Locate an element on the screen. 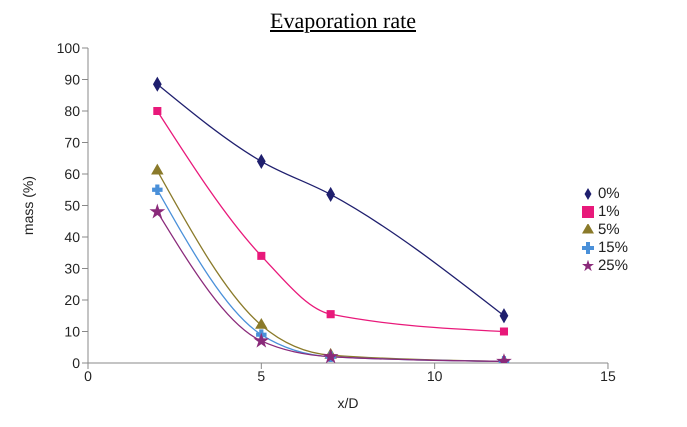 The image size is (687, 427). y-tick-label: 70 is located at coordinates (72, 142).